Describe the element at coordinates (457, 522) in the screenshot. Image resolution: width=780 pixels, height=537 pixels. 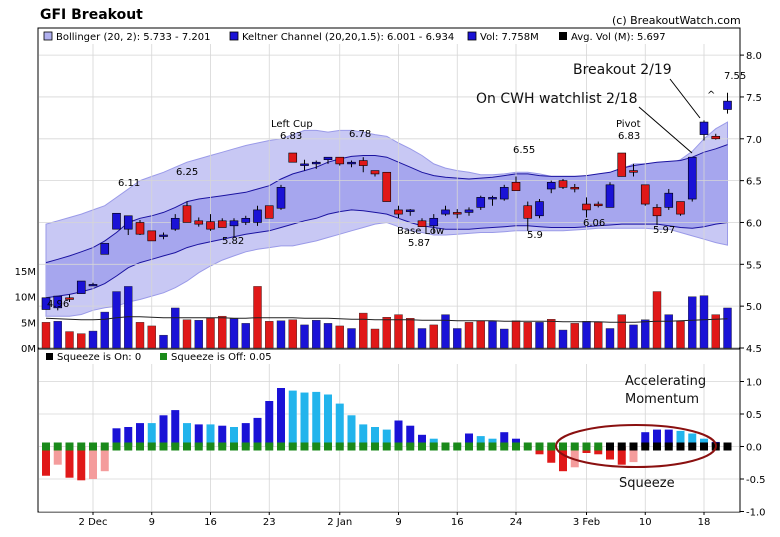
I see `x-tick-label: 16` at that location.